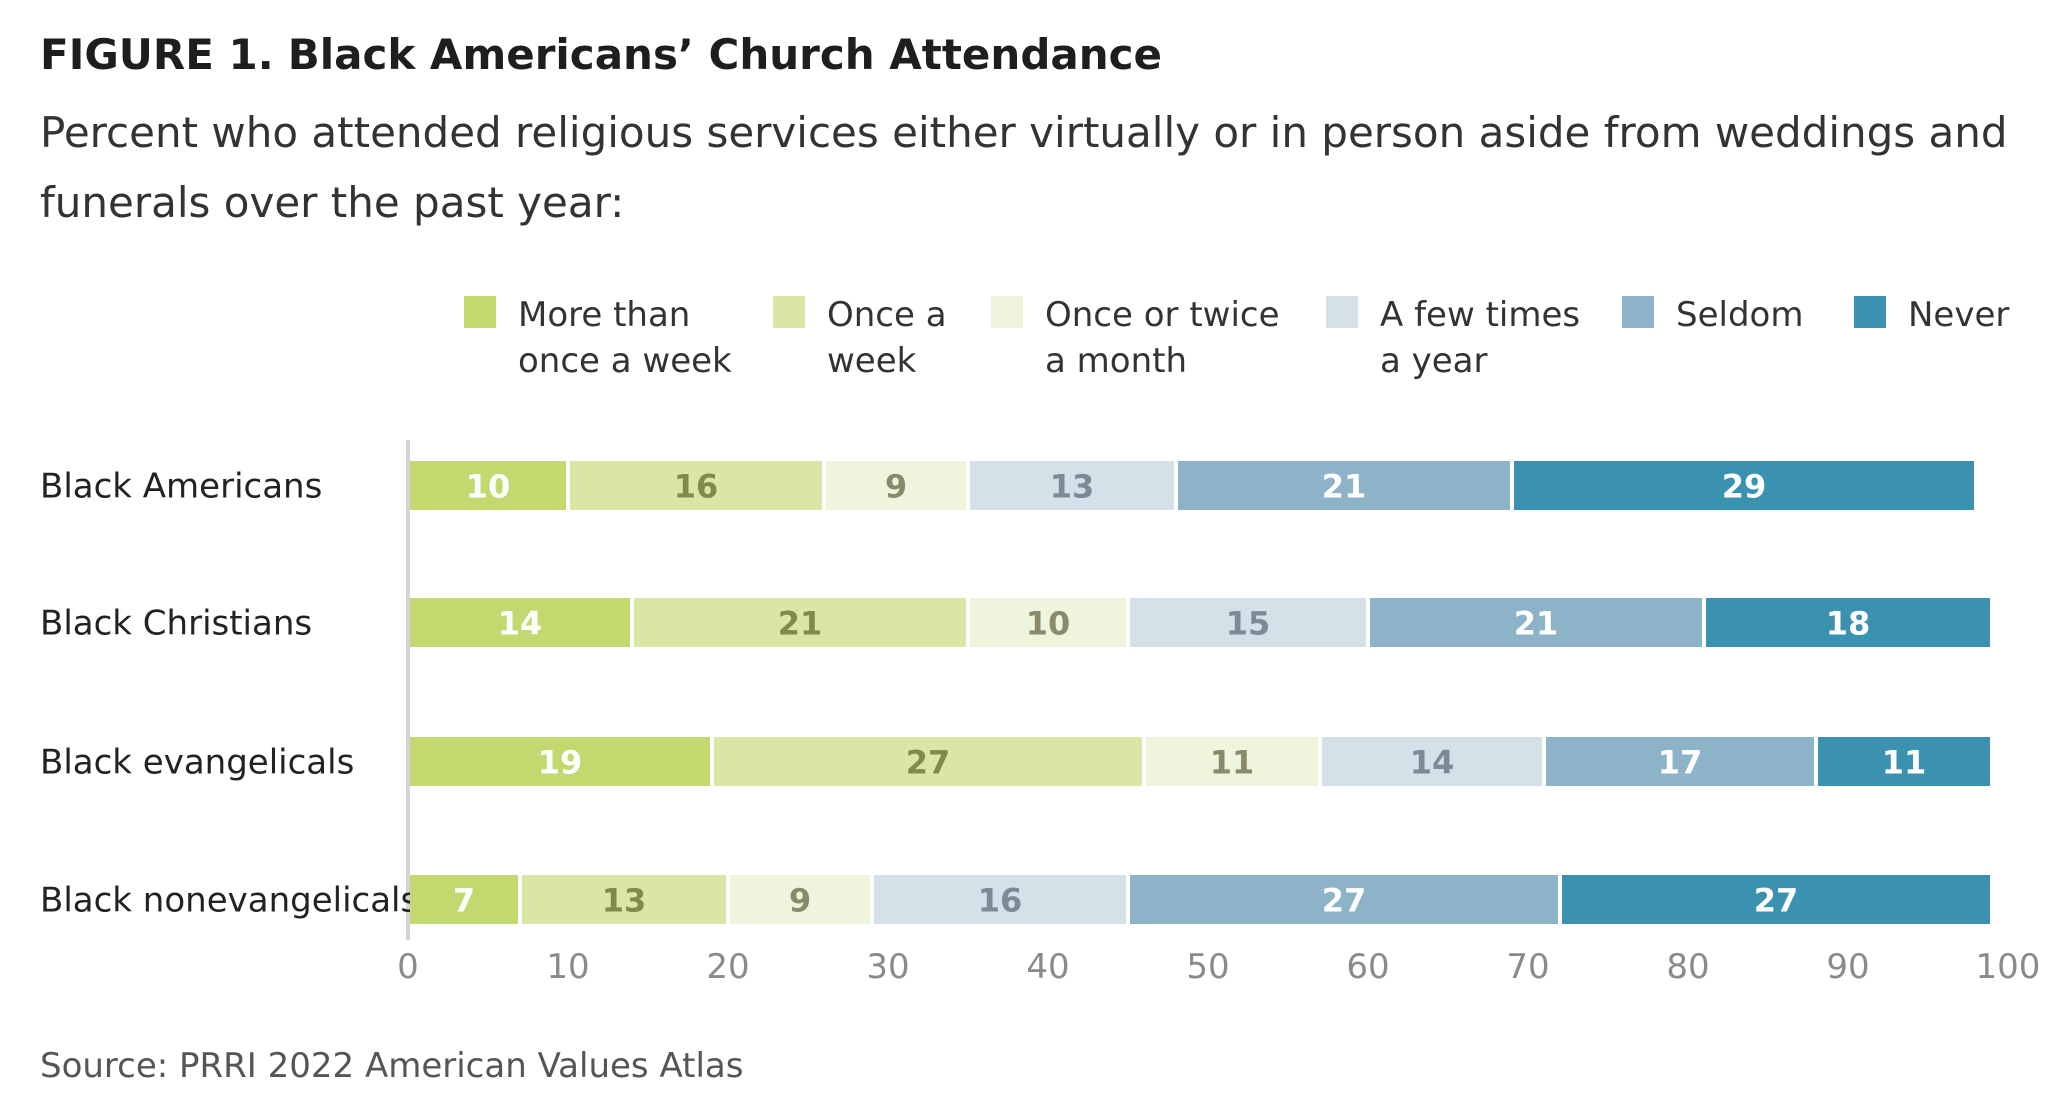 This screenshot has height=1115, width=2064. Describe the element at coordinates (1740, 315) in the screenshot. I see `legend-label: Seldom` at that location.